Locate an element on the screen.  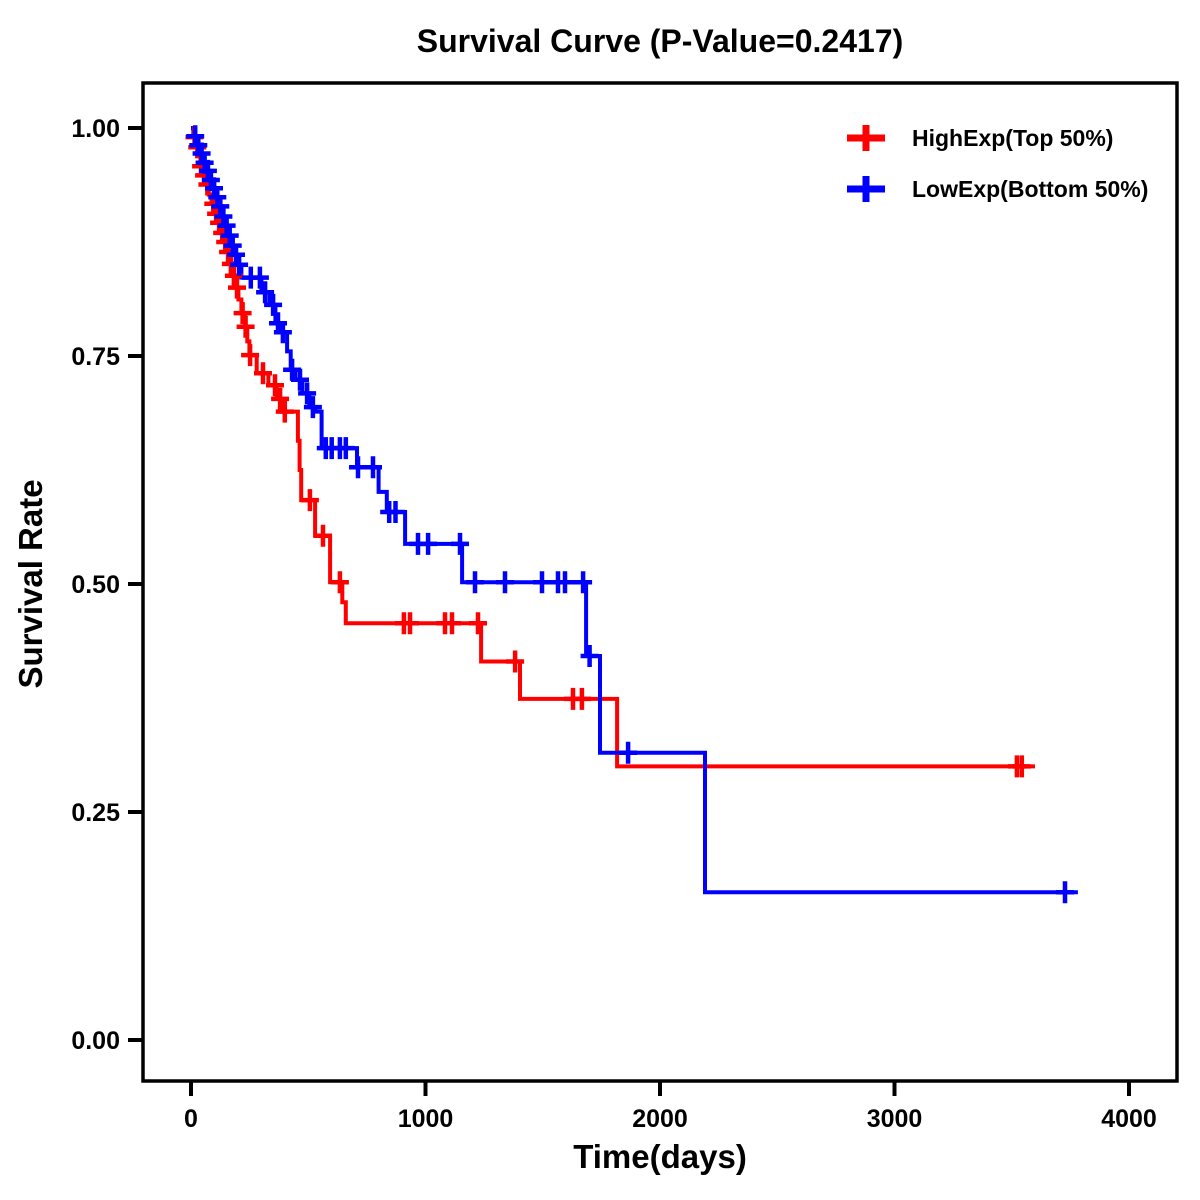
lowexp-plus-icon is located at coordinates (866, 189).